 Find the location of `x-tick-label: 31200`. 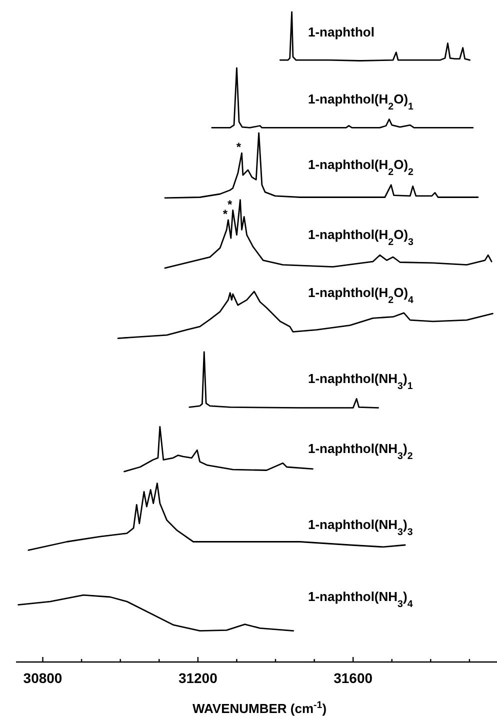

x-tick-label: 31200 is located at coordinates (198, 678).